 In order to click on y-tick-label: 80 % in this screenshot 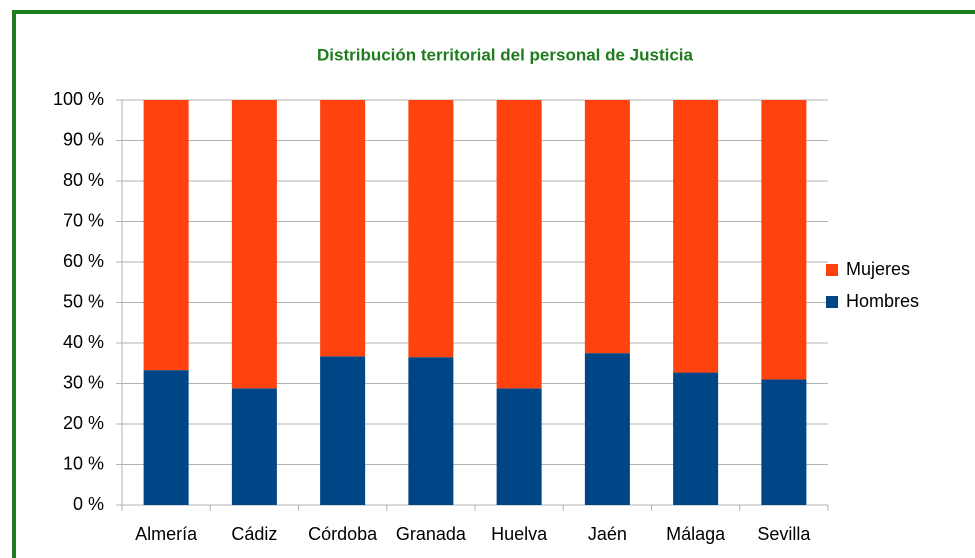, I will do `click(83, 180)`.